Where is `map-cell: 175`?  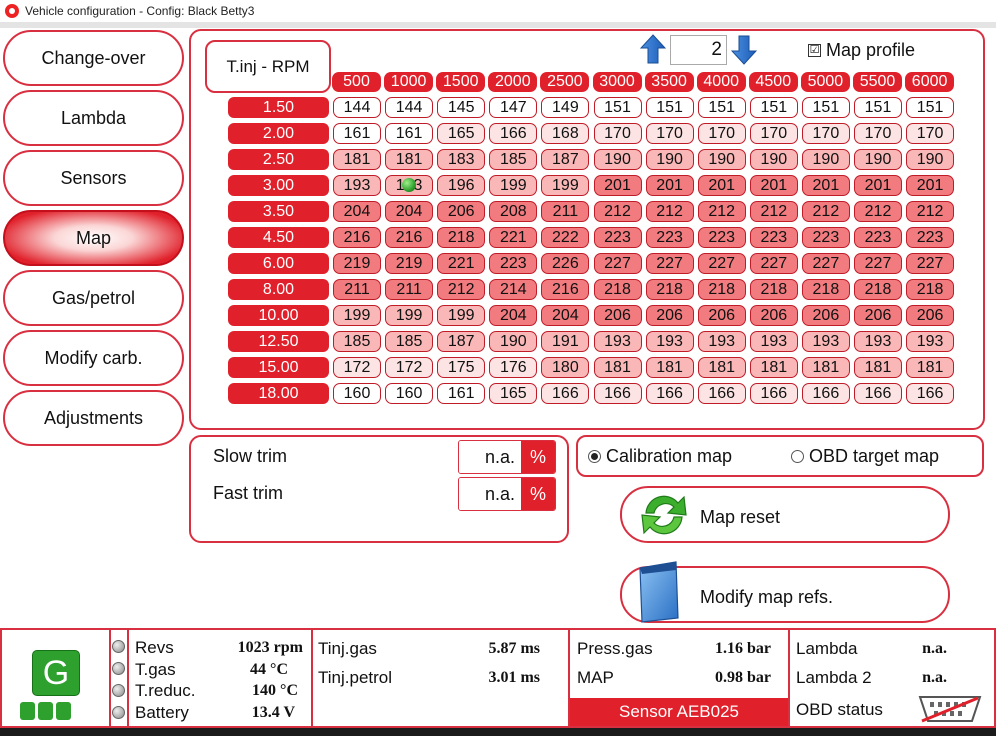 map-cell: 175 is located at coordinates (461, 367).